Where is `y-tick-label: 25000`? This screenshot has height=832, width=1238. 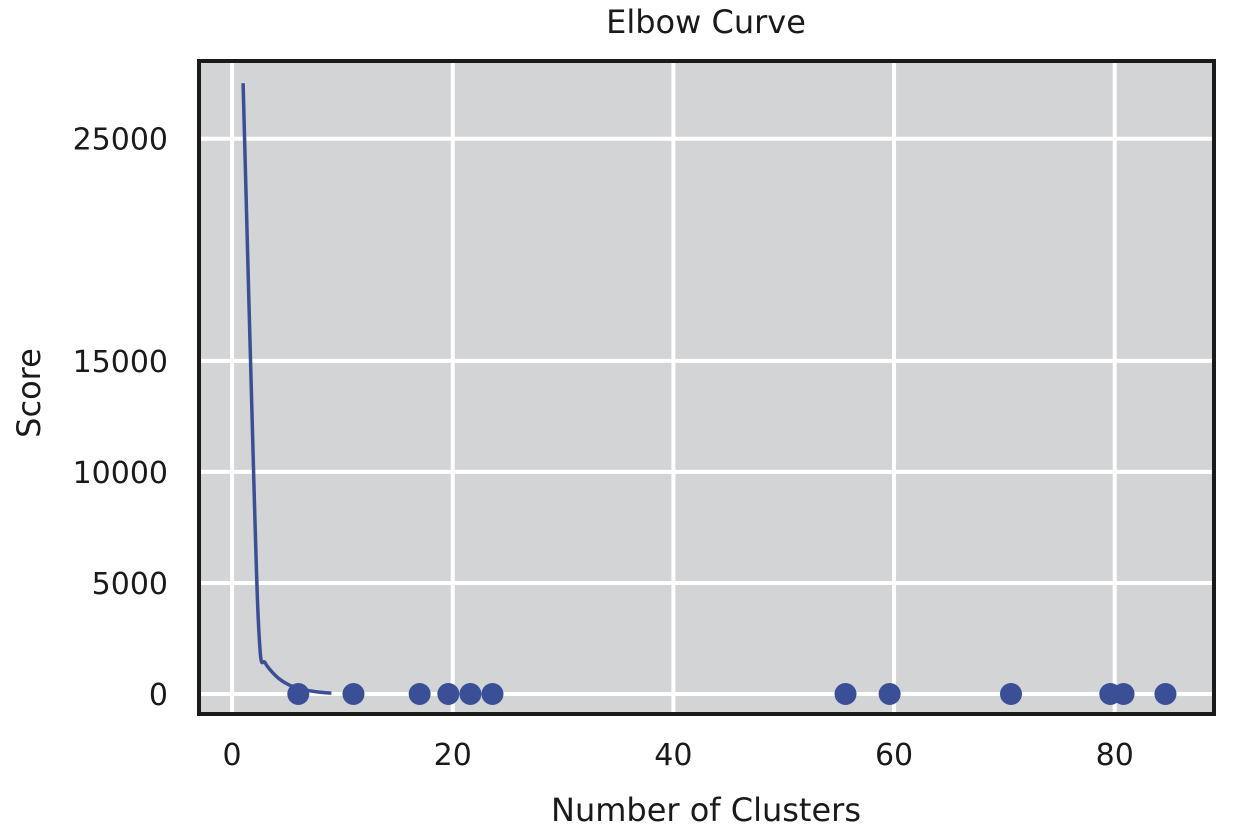 y-tick-label: 25000 is located at coordinates (120, 140).